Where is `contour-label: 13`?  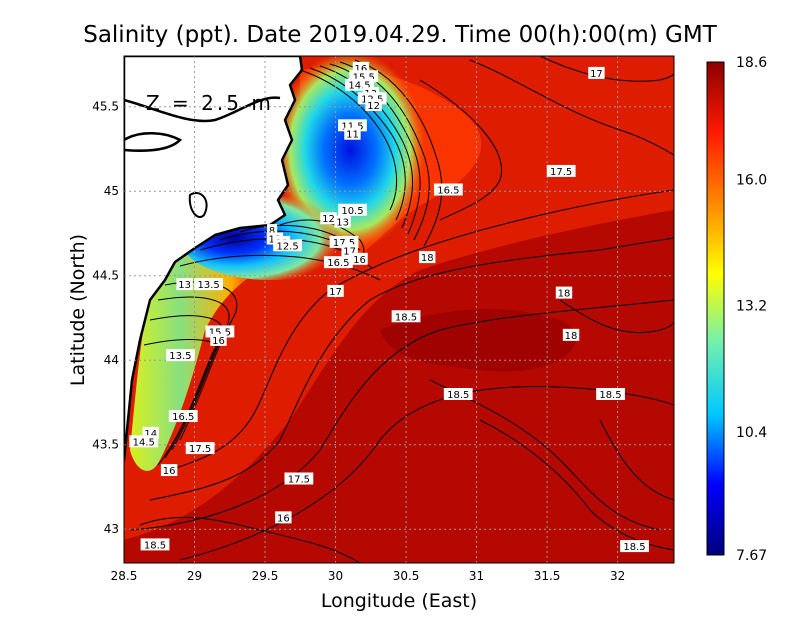
contour-label: 13 is located at coordinates (184, 284).